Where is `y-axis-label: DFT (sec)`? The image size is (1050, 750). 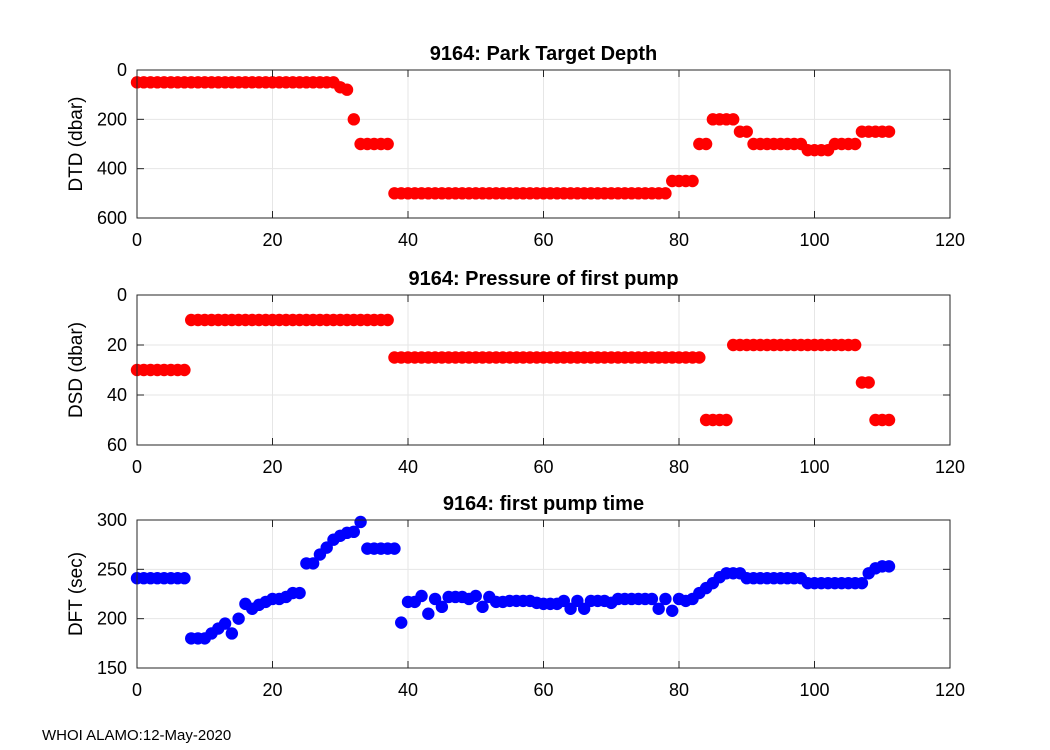
y-axis-label: DFT (sec) is located at coordinates (76, 594).